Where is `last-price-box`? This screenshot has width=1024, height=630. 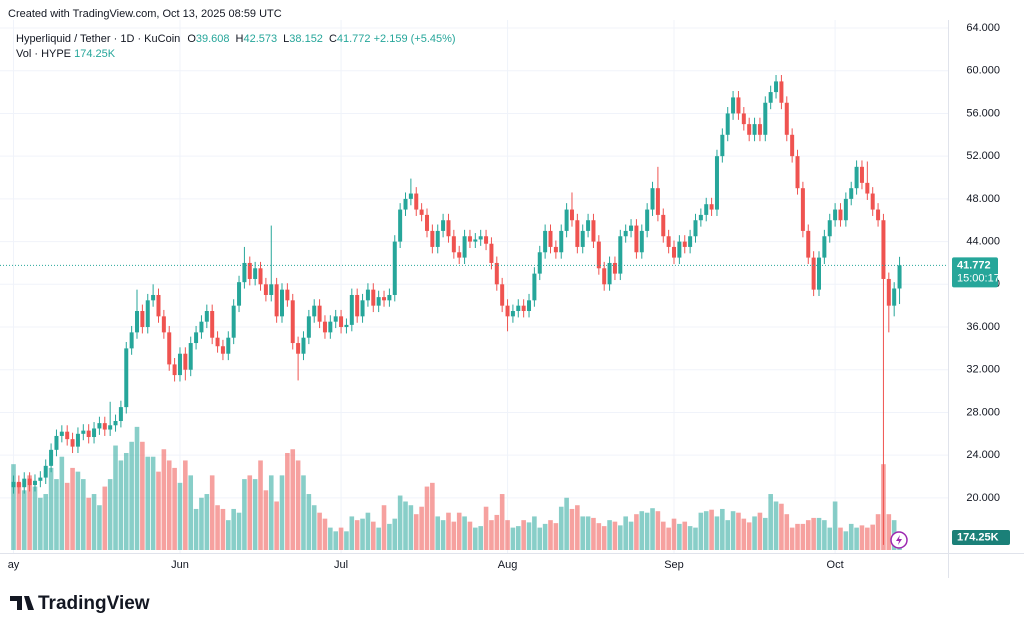 last-price-box is located at coordinates (975, 272).